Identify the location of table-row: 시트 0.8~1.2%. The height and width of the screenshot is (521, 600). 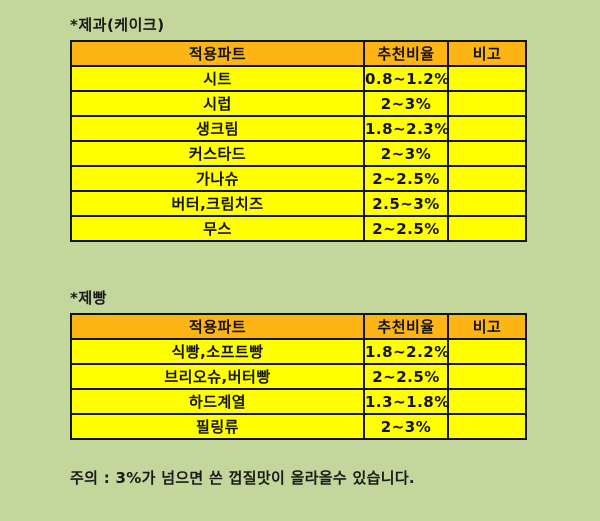
(298, 78).